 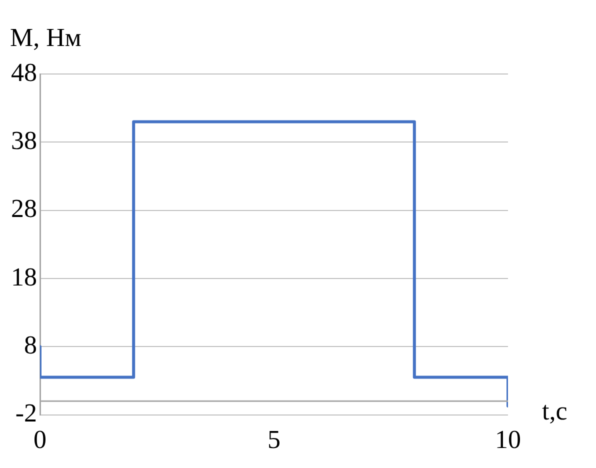 I want to click on x-axis-title: t,c, so click(x=555, y=411).